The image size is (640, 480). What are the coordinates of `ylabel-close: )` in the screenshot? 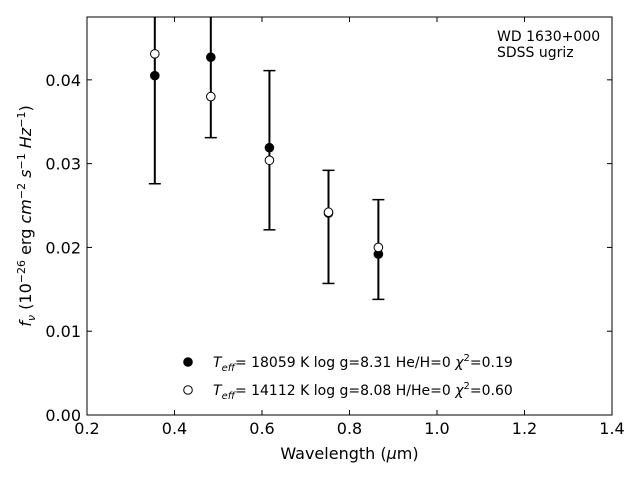 It's located at (25, 108).